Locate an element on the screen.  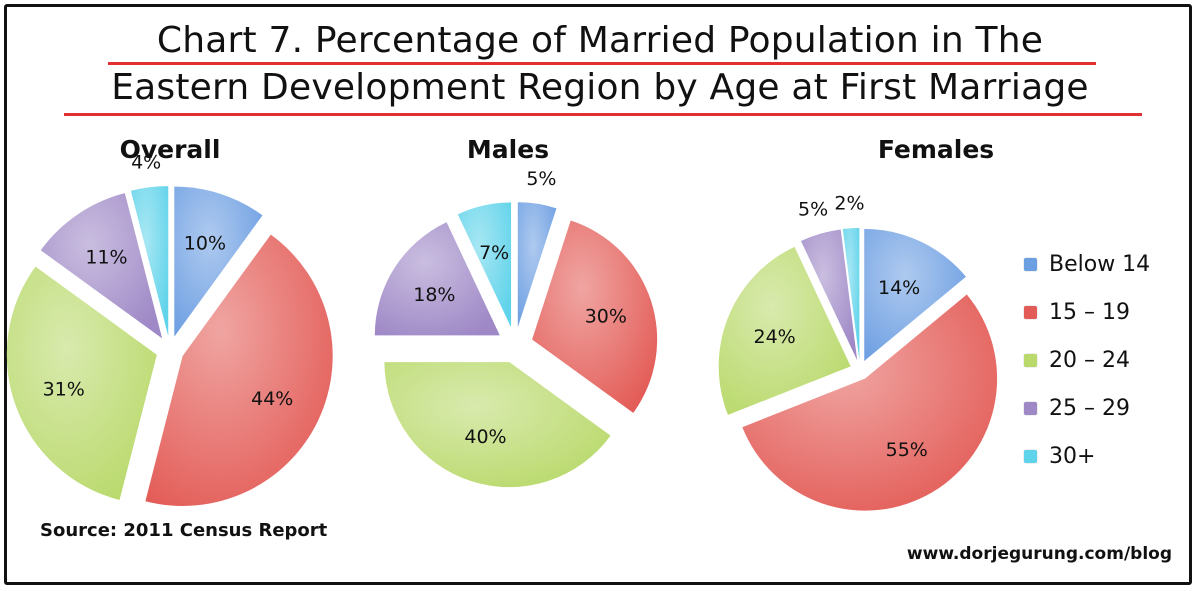
website-credit: www.dorjegurung.com/blog is located at coordinates (1039, 554).